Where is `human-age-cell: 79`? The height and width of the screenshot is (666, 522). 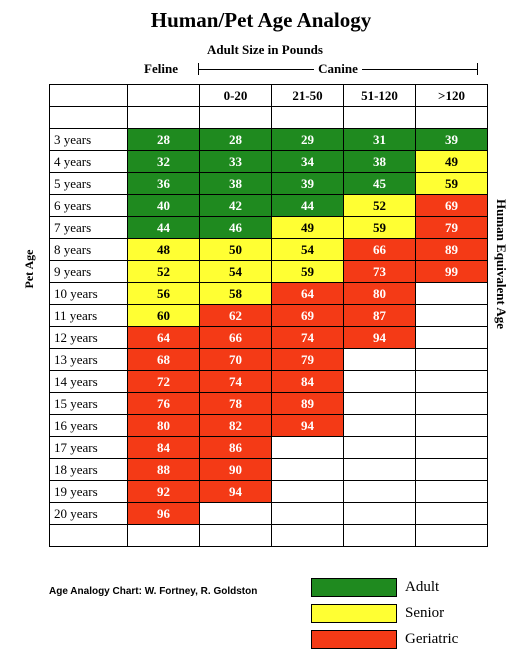
human-age-cell: 79 is located at coordinates (451, 227).